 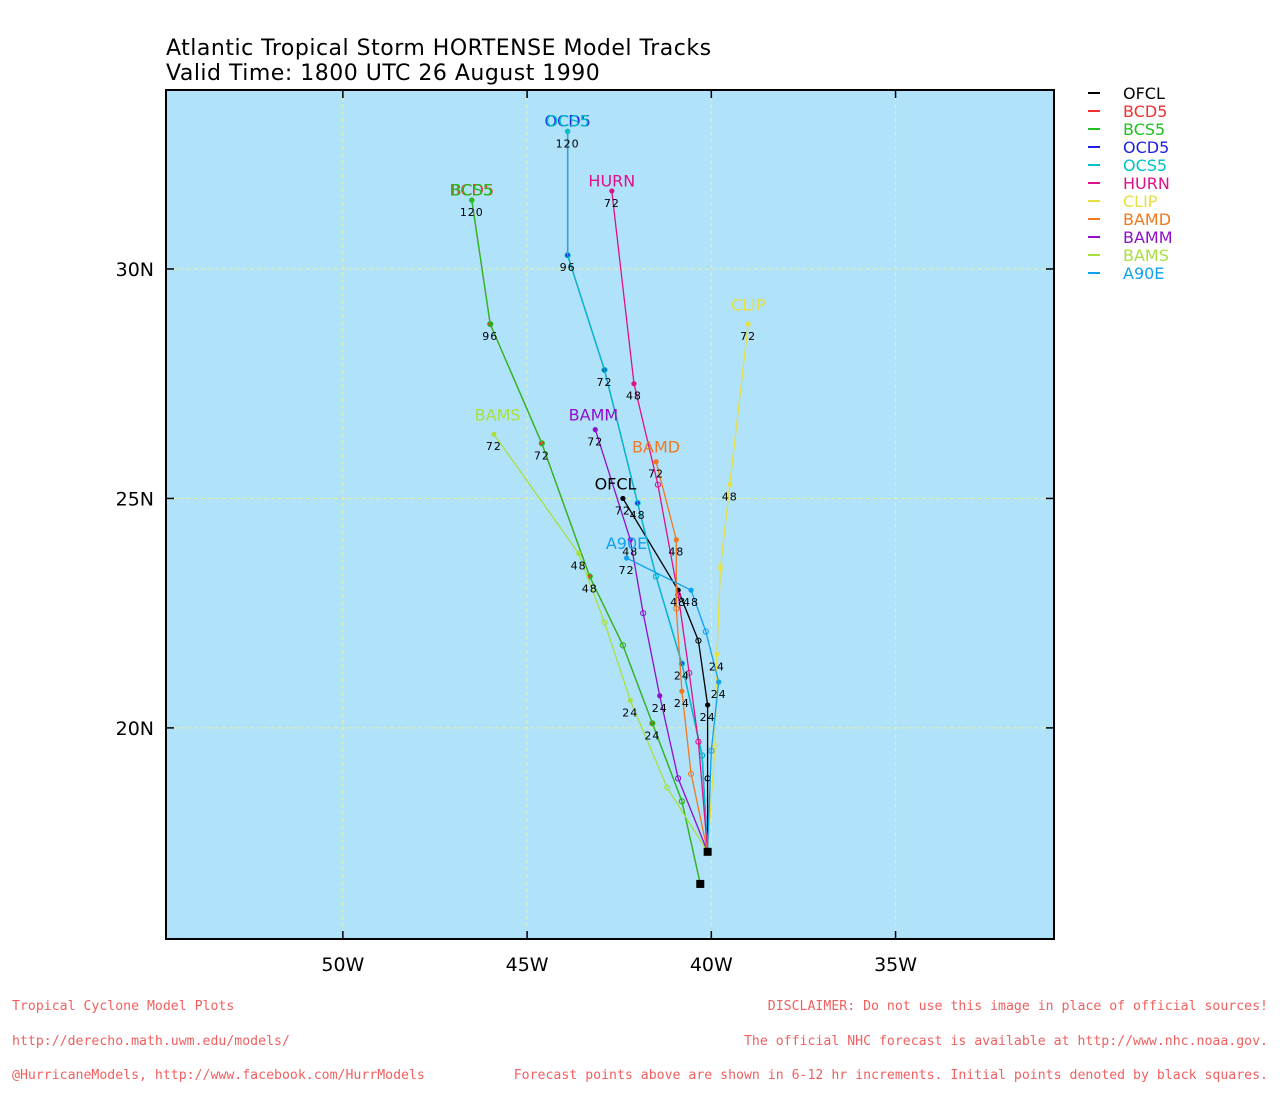 What do you see at coordinates (527, 965) in the screenshot?
I see `x-tick-label: 45W` at bounding box center [527, 965].